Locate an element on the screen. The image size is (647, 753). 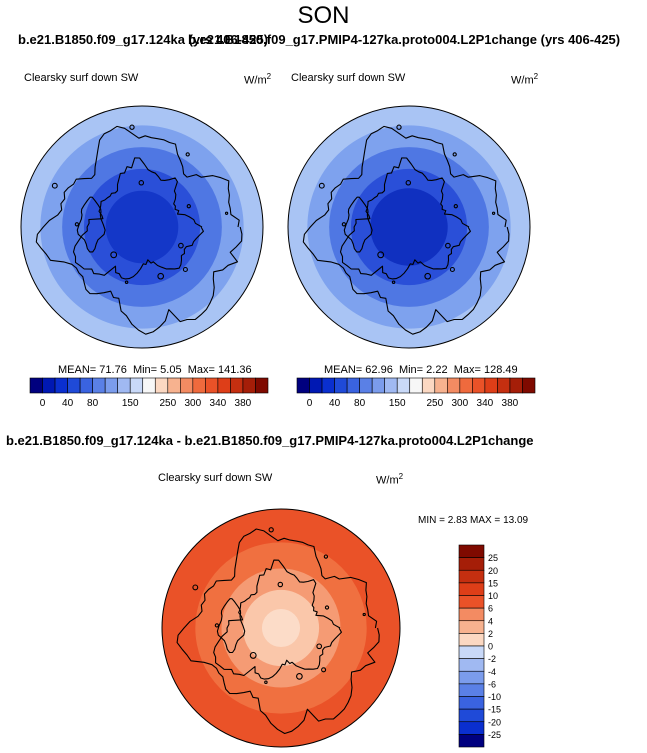
panel-a-colorbar-tick-label: 250 is located at coordinates (167, 403).